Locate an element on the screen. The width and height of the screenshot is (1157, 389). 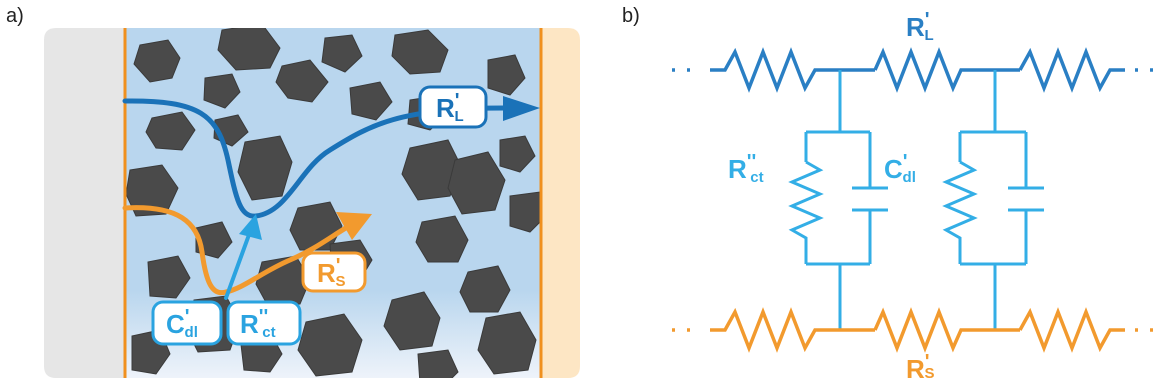
rct-prime: '' is located at coordinates (264, 317).